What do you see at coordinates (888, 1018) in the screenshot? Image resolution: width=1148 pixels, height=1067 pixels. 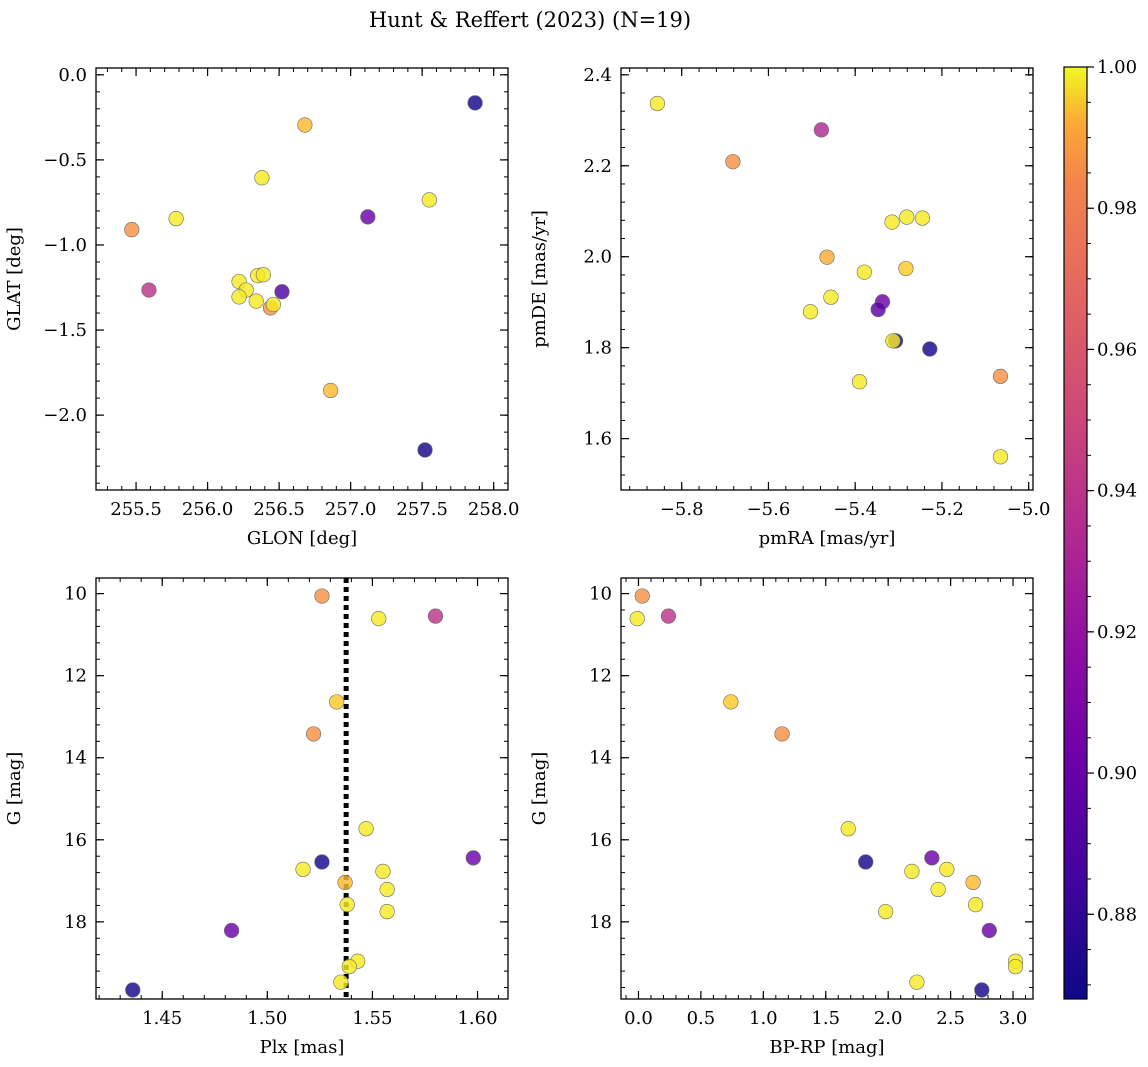 I see `x-tick-label: 2.0` at bounding box center [888, 1018].